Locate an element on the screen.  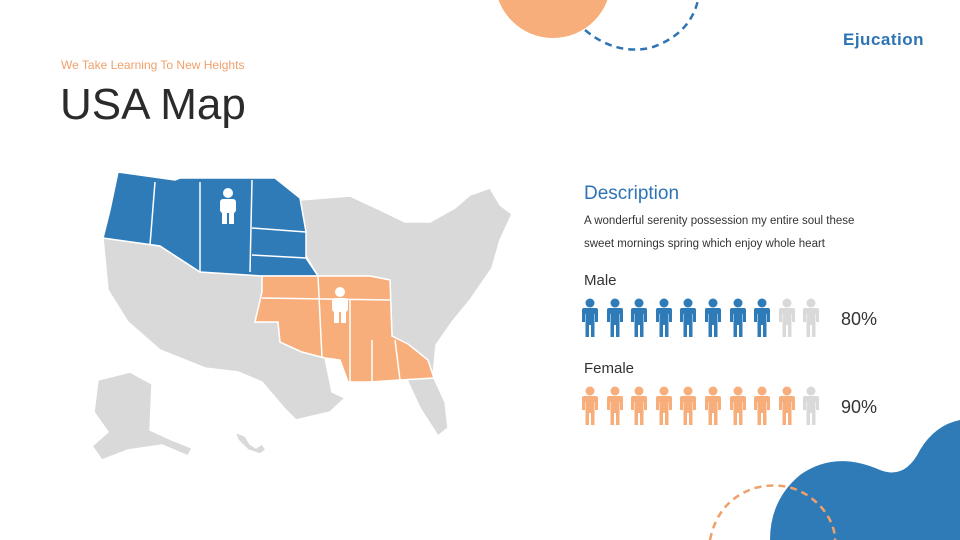
male-percent: 80% is located at coordinates (859, 319).